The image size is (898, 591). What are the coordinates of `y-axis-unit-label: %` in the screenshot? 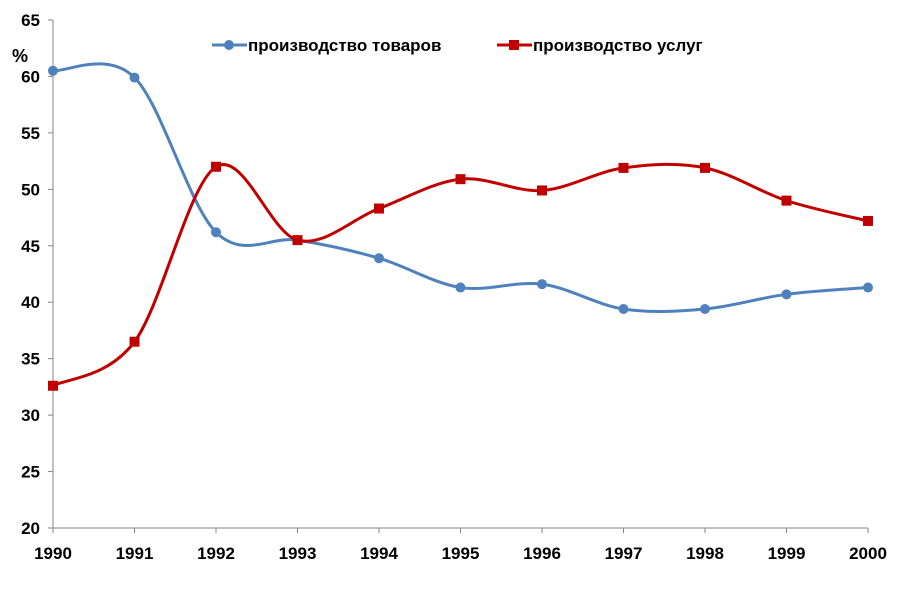 It's located at (20, 56).